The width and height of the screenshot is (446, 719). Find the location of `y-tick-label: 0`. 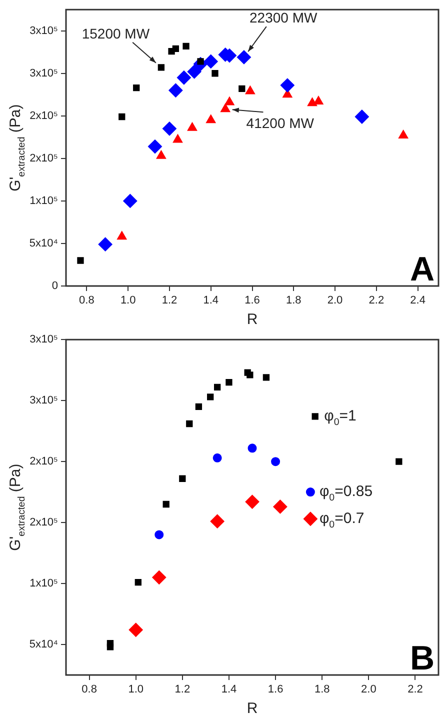

y-tick-label: 0 is located at coordinates (55, 286).